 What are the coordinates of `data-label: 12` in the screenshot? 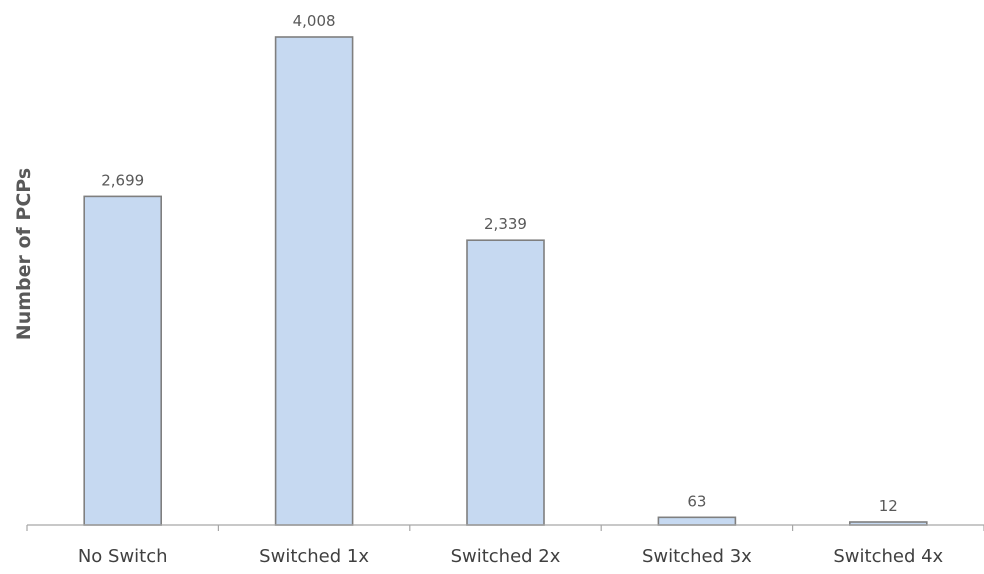 It's located at (888, 506).